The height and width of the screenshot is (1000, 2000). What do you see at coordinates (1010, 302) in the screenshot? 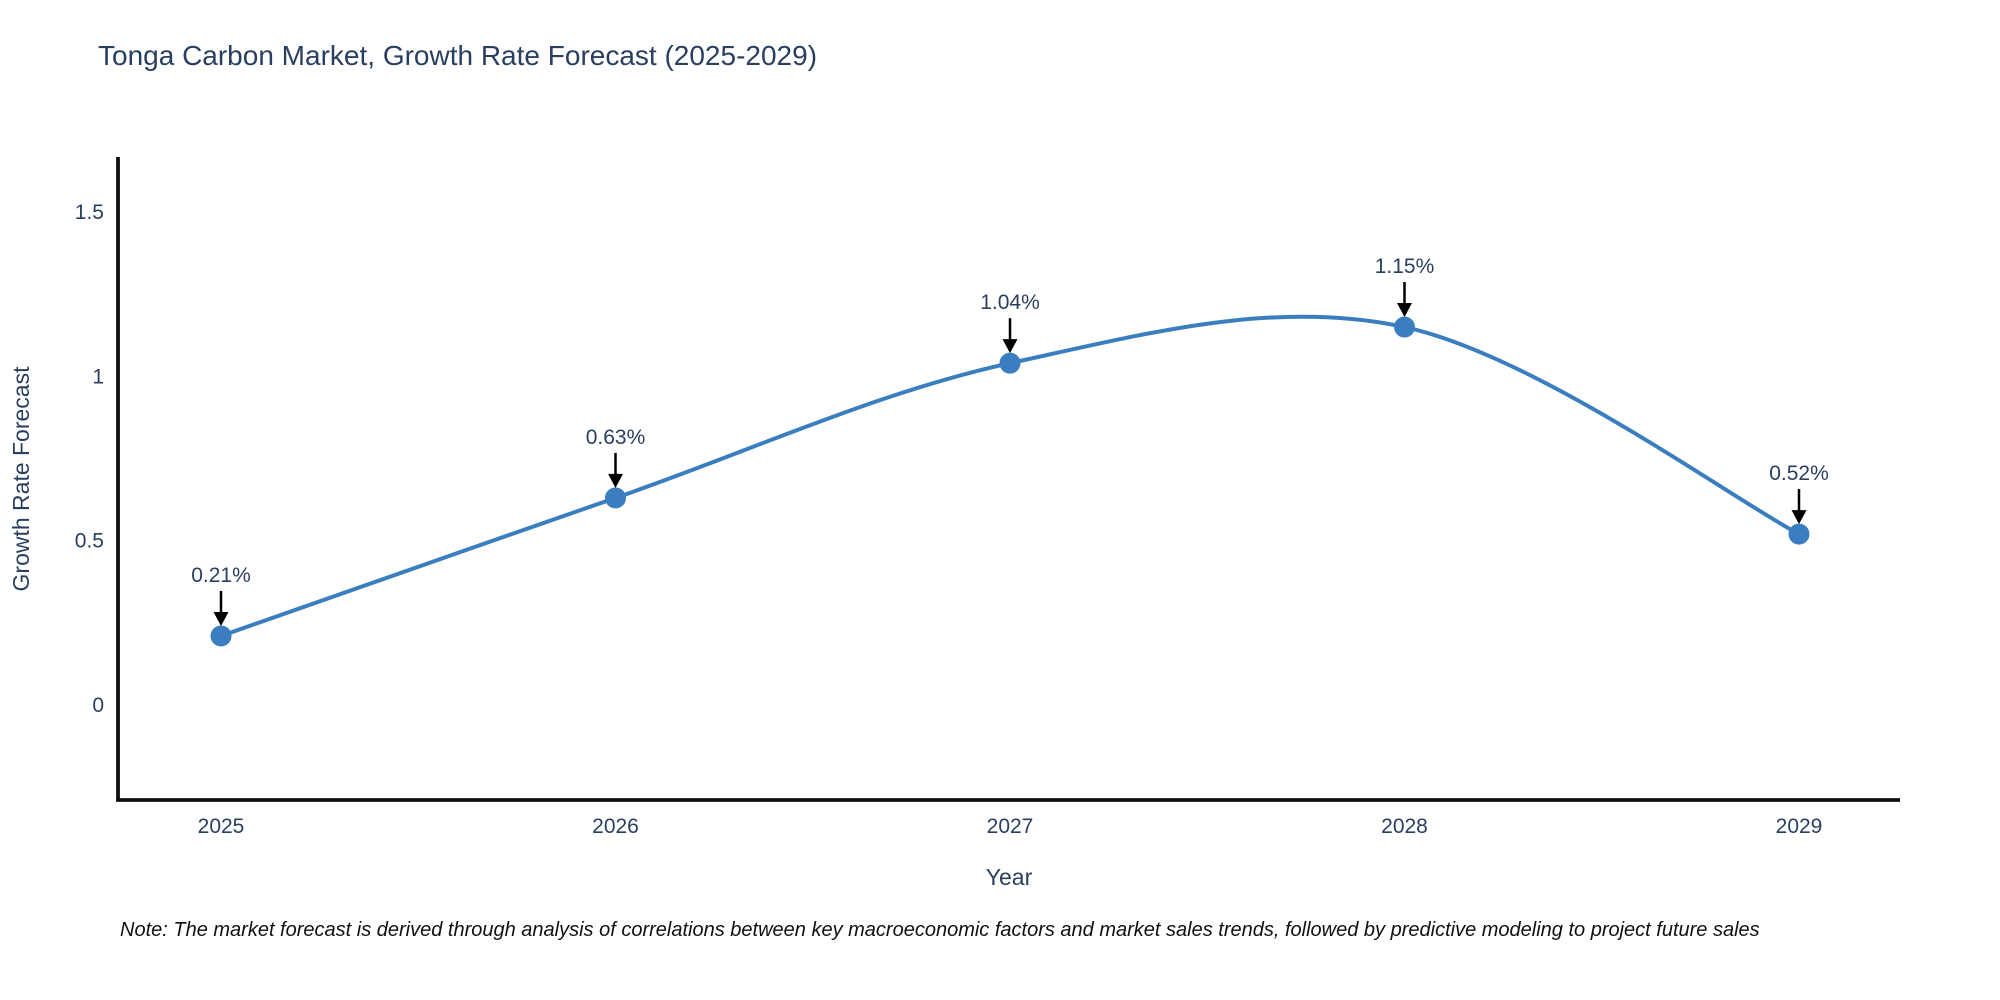
I see `point-annotation-label: 1.04%` at bounding box center [1010, 302].